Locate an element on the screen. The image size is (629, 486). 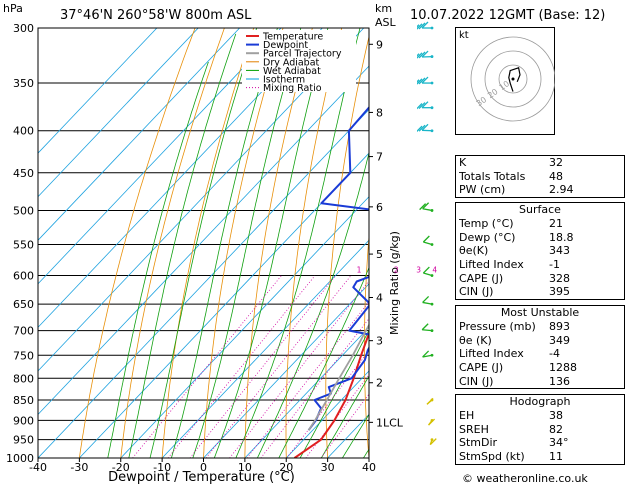
x-tick-label: 10 is located at coordinates (245, 467).